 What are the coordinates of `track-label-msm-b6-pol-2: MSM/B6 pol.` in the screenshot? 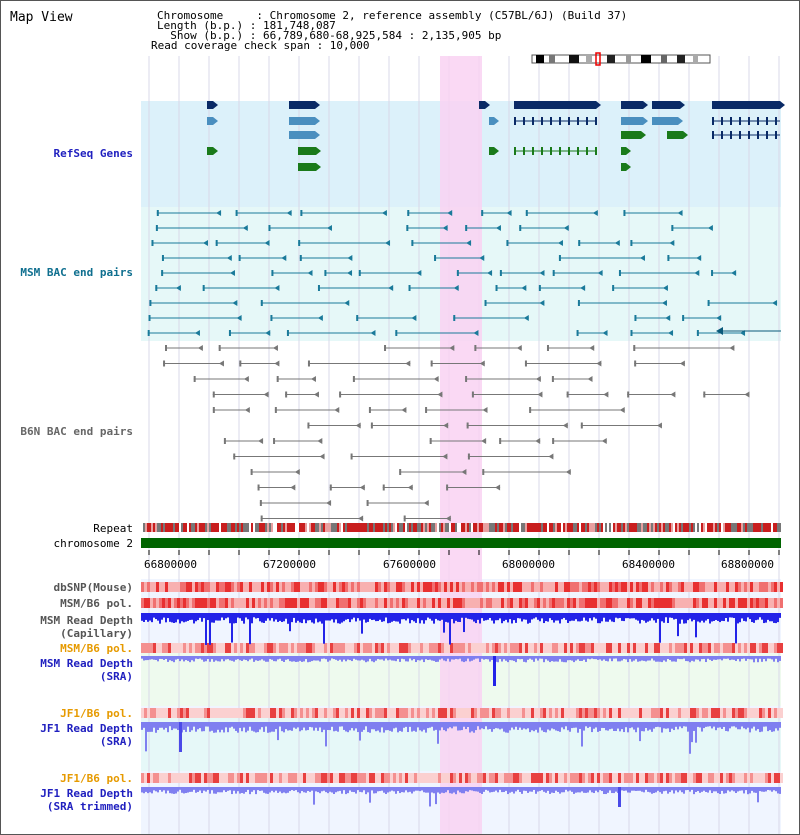 It's located at (96, 648).